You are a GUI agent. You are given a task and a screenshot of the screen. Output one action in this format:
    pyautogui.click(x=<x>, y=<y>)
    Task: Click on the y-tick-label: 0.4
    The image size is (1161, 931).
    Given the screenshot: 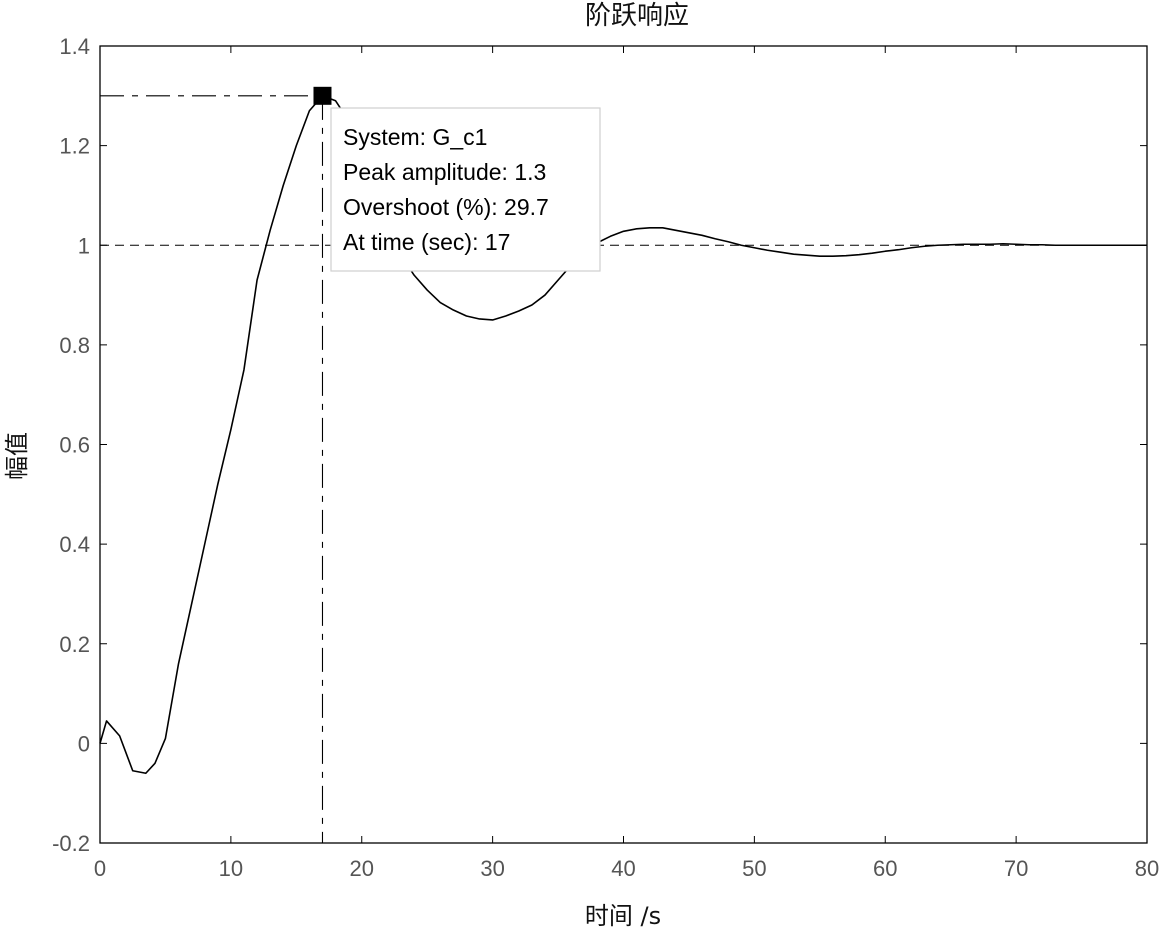 What is the action you would take?
    pyautogui.click(x=74, y=544)
    